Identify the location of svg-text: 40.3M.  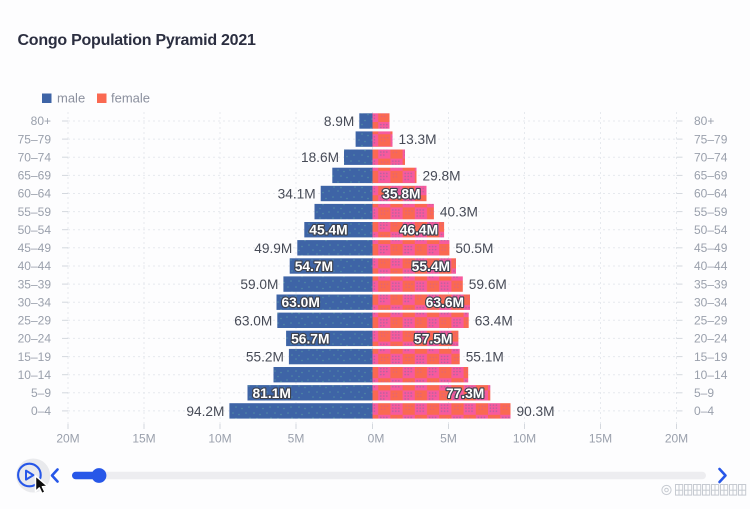
(459, 212).